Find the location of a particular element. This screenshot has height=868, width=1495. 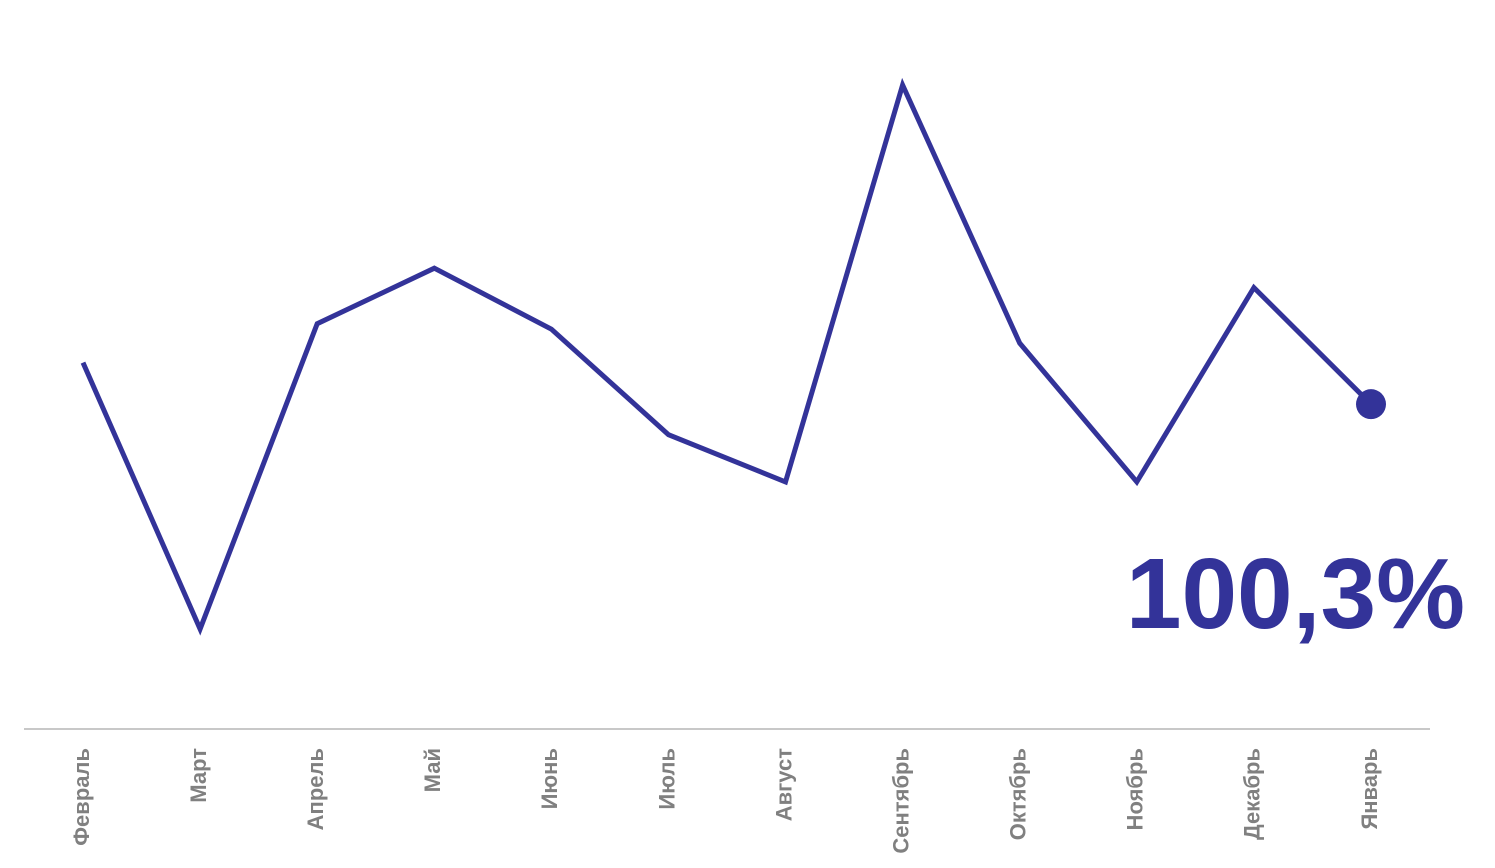

x-tick-label: Июнь is located at coordinates (549, 778).